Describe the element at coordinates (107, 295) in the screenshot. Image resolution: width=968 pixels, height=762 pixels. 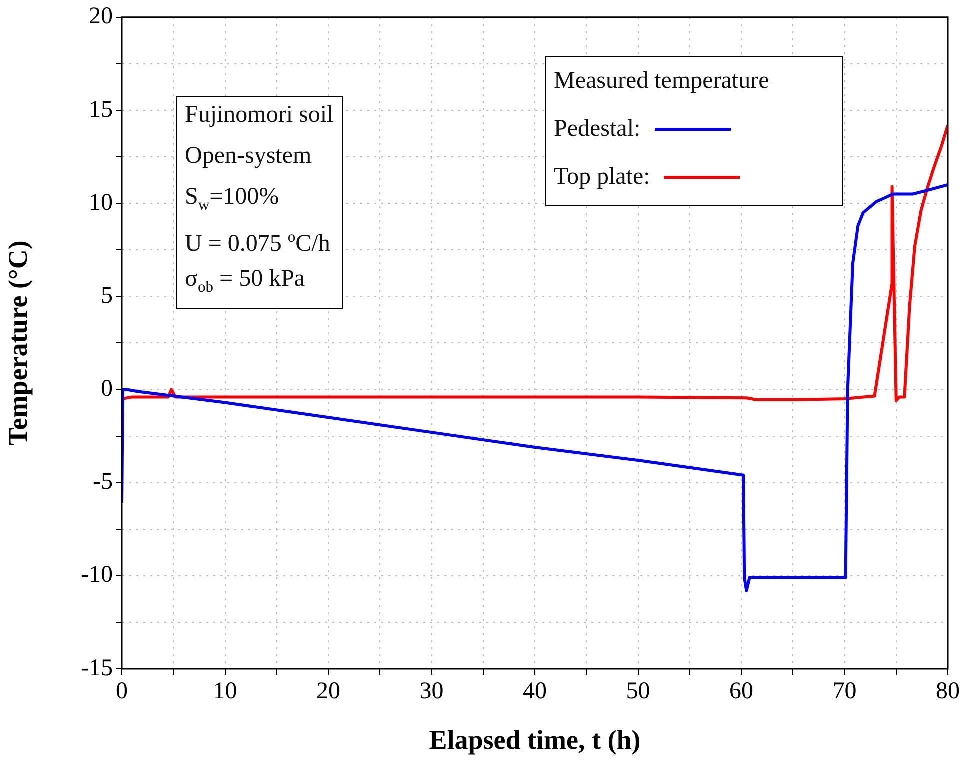
I see `y-tick-label: 5` at that location.